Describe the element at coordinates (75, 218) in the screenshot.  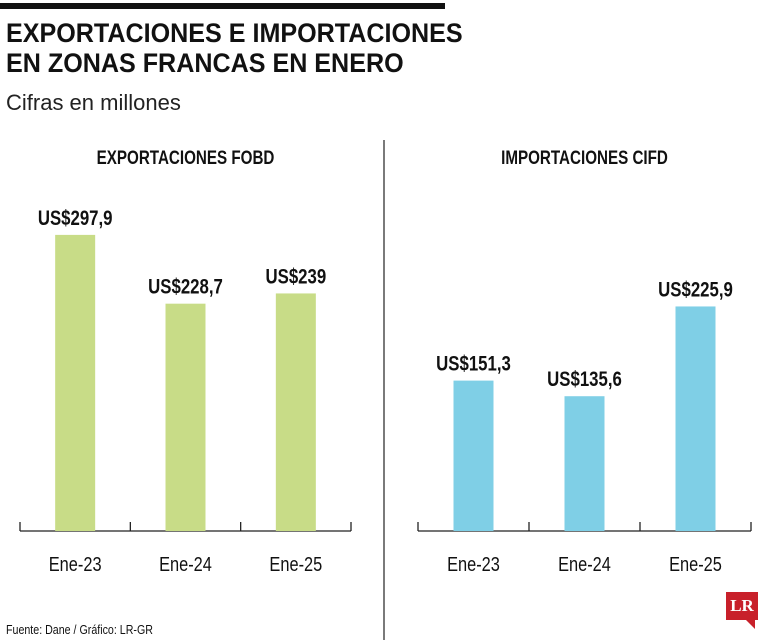
I see `data-label: US$297,9` at that location.